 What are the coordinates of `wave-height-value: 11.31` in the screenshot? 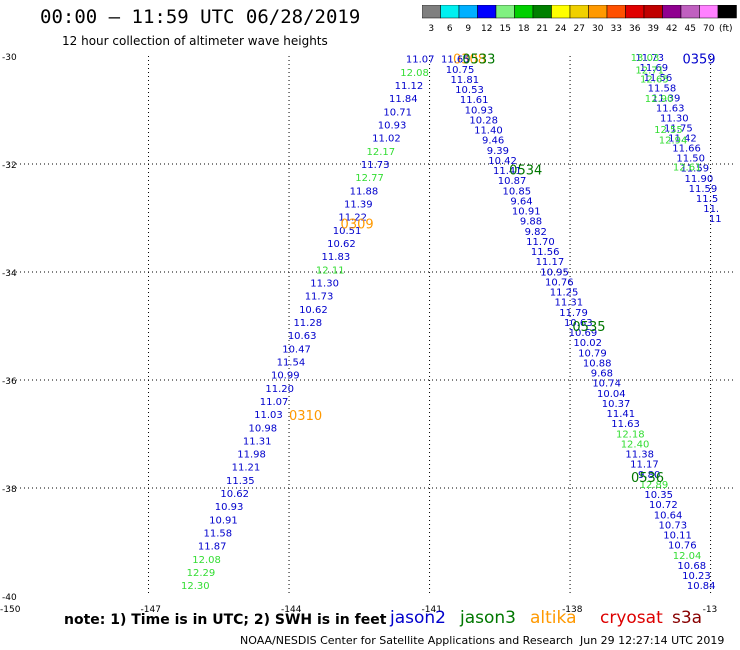 It's located at (568, 303).